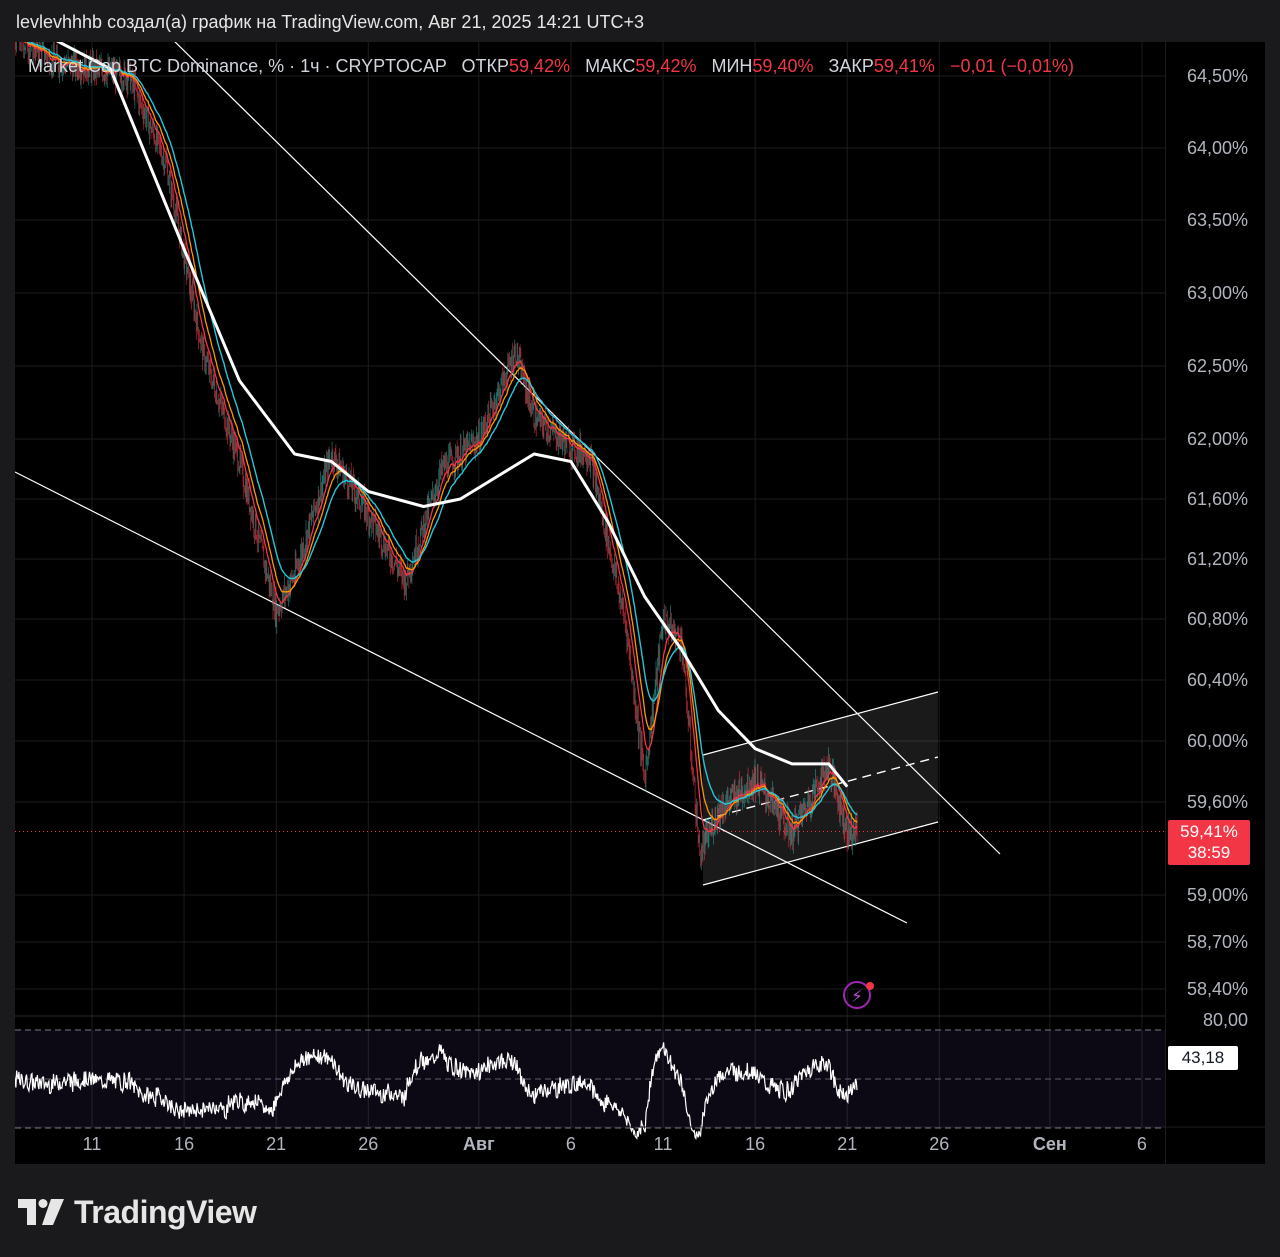  Describe the element at coordinates (1217, 741) in the screenshot. I see `y-tick-label: 60,00%` at that location.